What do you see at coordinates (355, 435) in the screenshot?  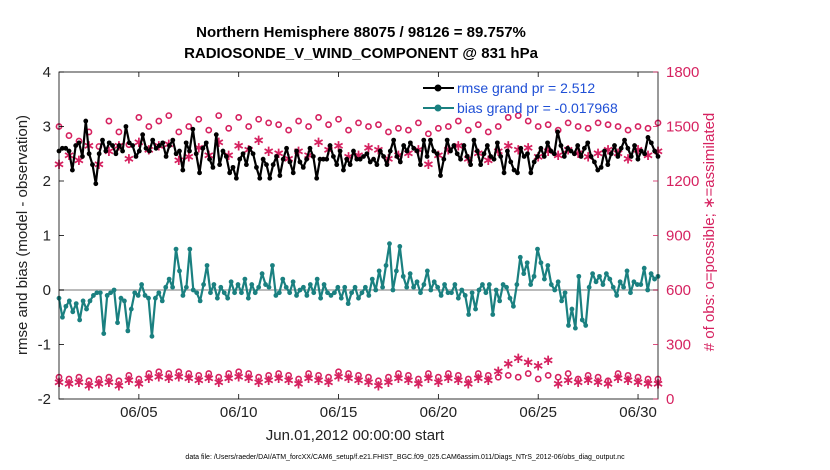 I see `x-axis-label: Jun.01,2012 00:00:00 start` at bounding box center [355, 435].